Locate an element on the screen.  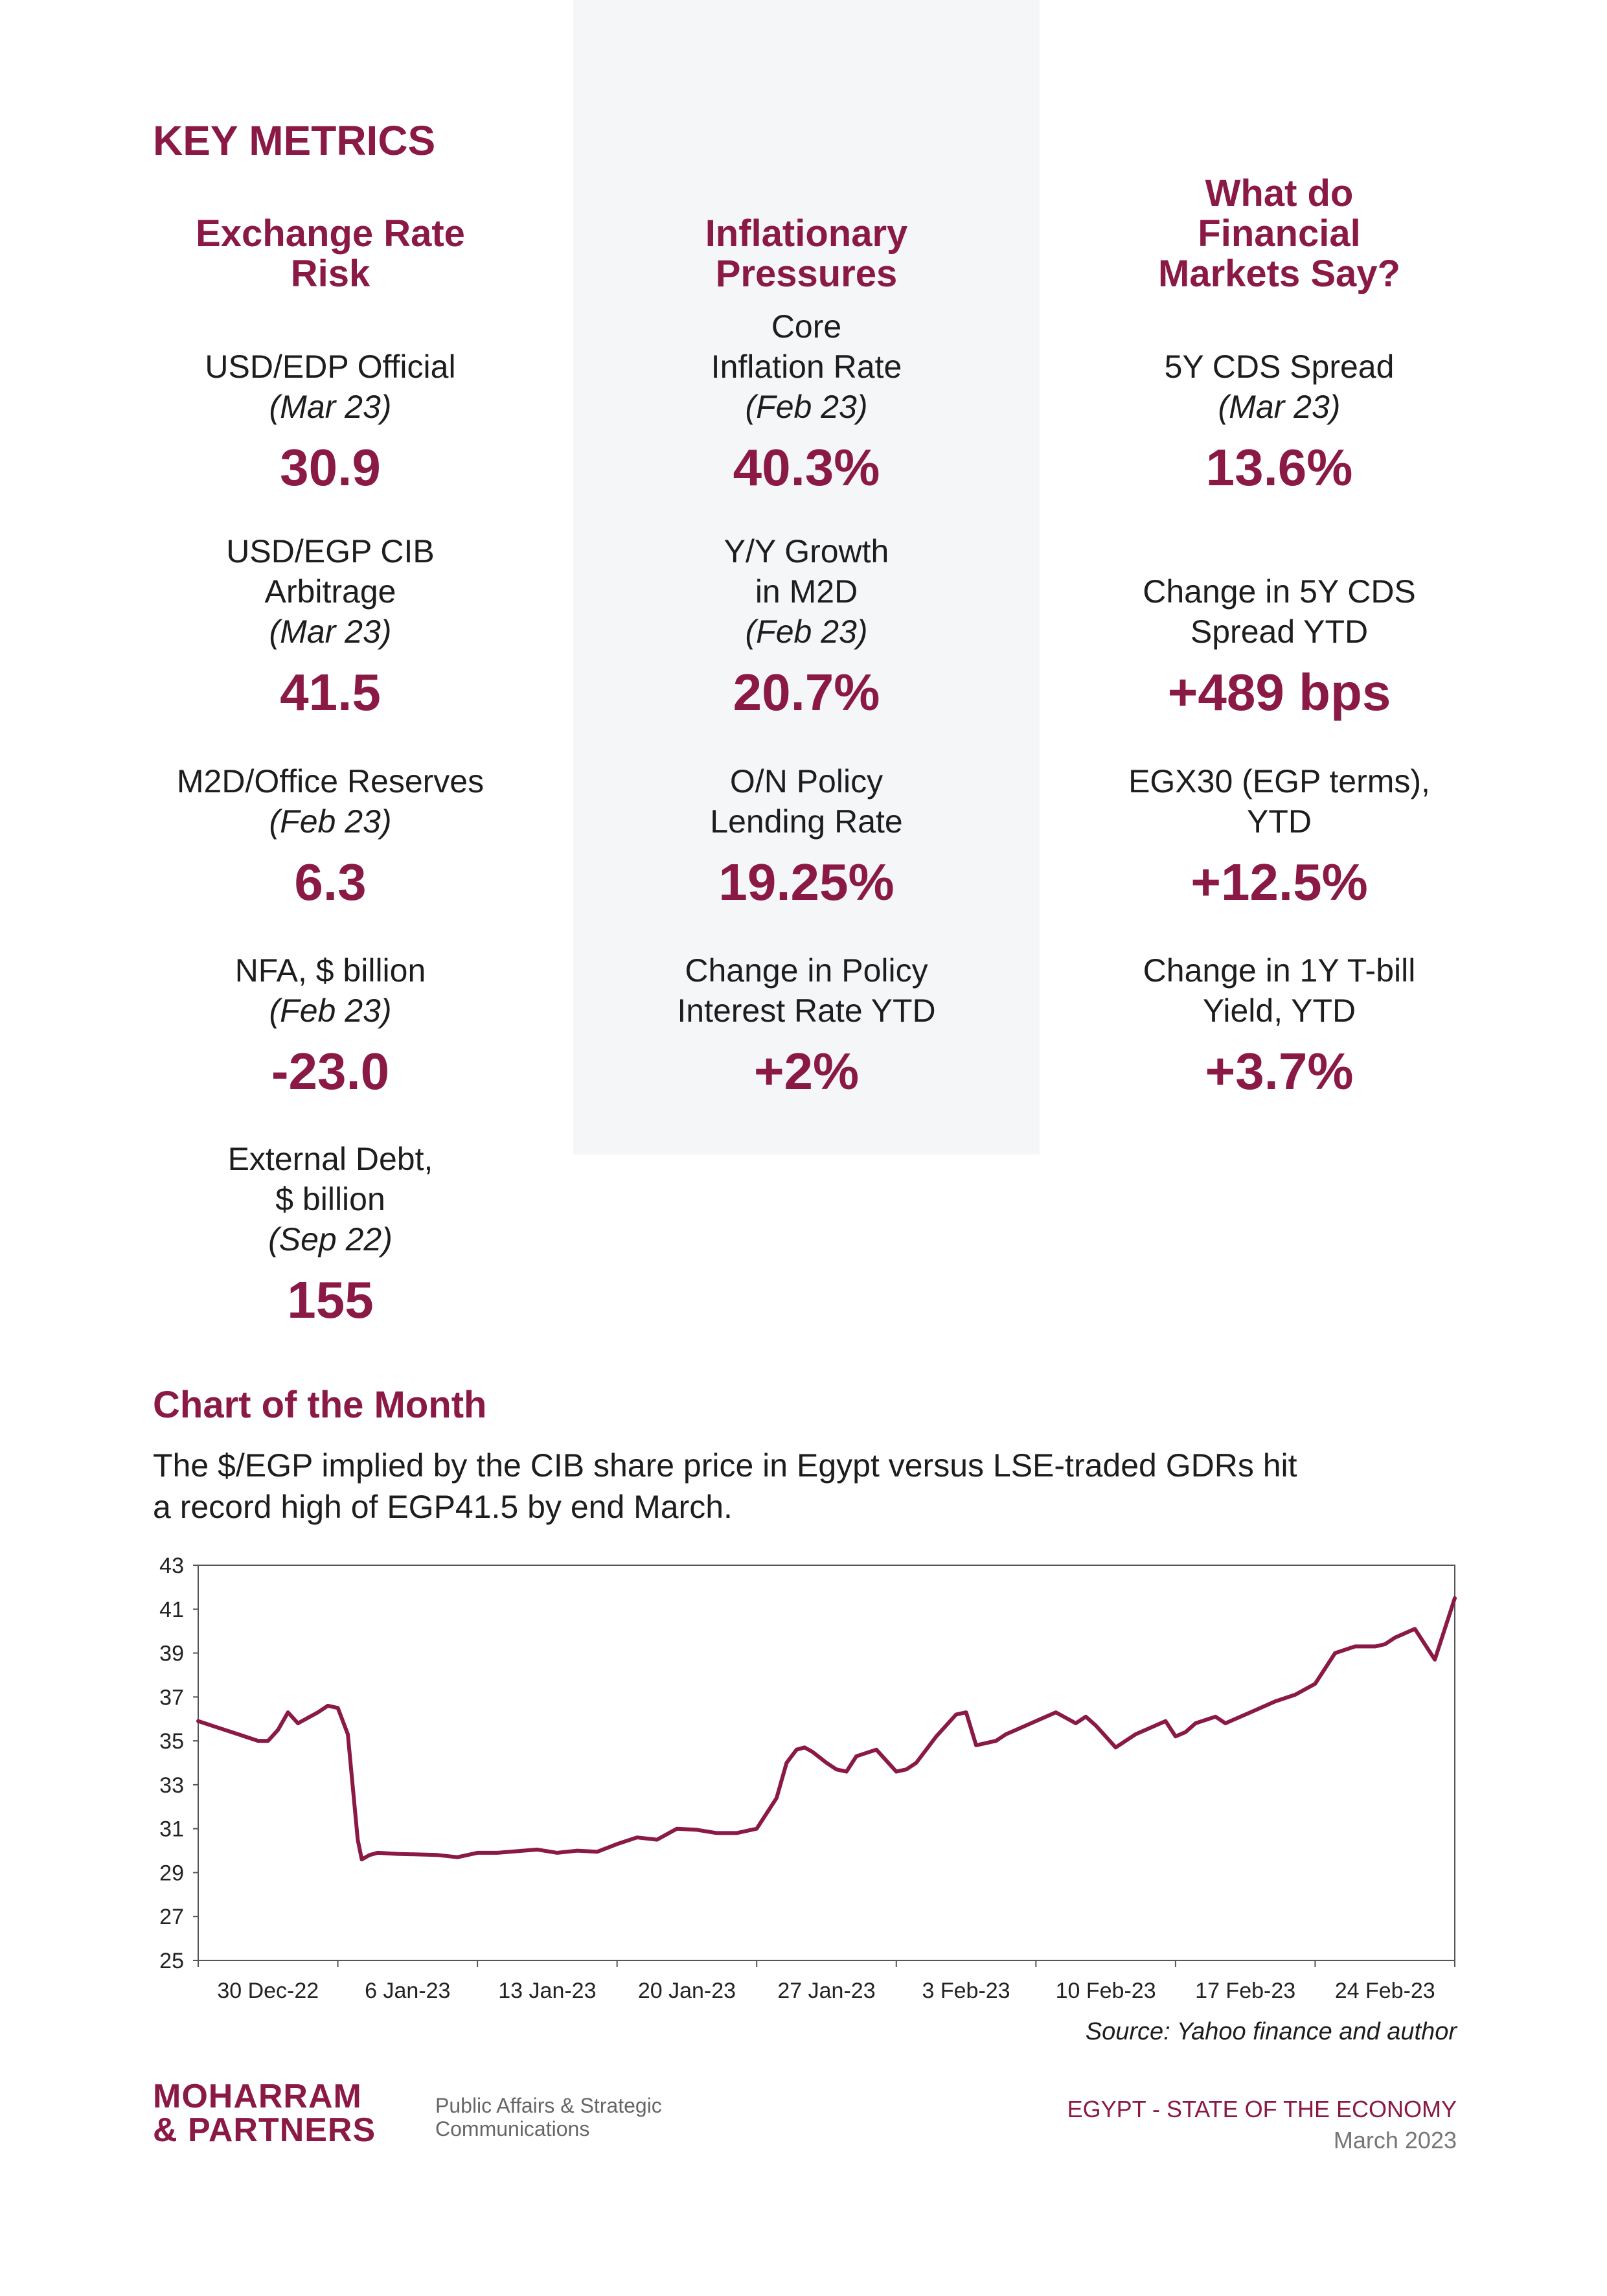
x-tick-label: 13 Jan-23 is located at coordinates (547, 1991).